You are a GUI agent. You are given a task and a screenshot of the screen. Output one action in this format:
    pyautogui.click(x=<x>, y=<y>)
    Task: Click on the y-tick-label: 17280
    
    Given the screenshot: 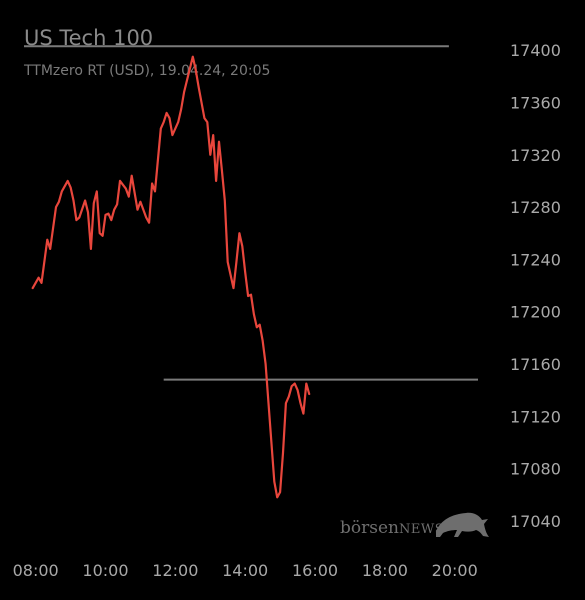 What is the action you would take?
    pyautogui.click(x=535, y=207)
    